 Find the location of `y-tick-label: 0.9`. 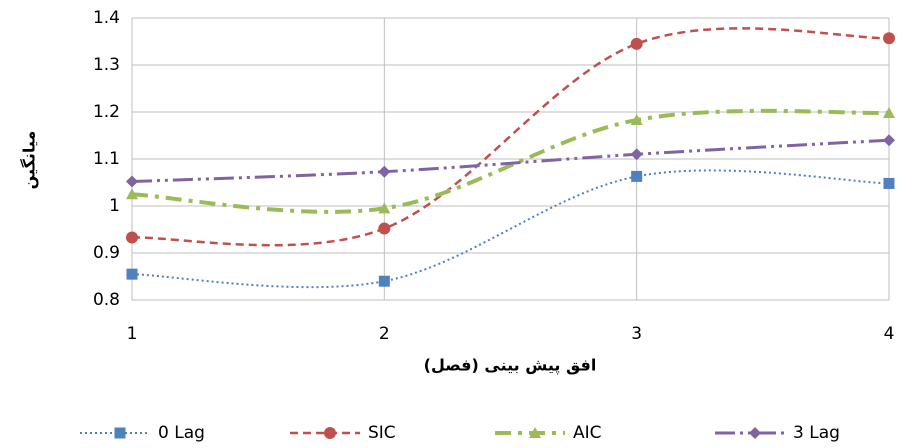

y-tick-label: 0.9 is located at coordinates (106, 253).